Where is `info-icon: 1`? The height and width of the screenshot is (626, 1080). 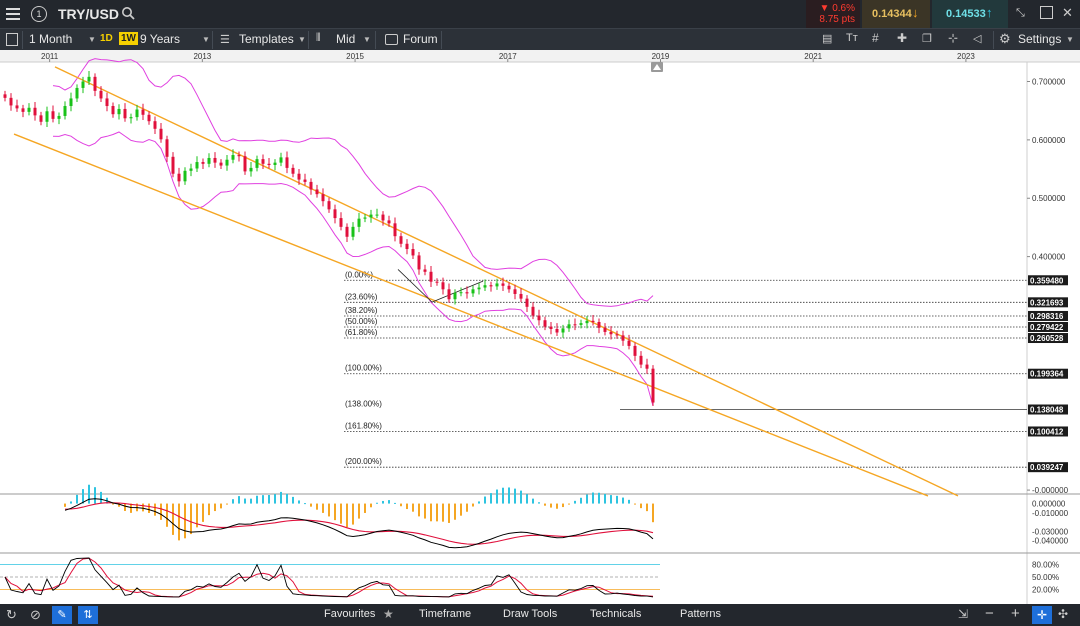 info-icon: 1 is located at coordinates (39, 14).